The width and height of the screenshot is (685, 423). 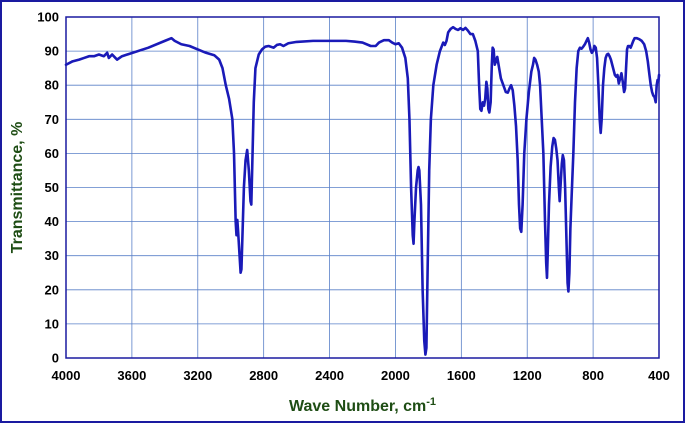 What do you see at coordinates (52, 51) in the screenshot?
I see `y-tick-label: 90` at bounding box center [52, 51].